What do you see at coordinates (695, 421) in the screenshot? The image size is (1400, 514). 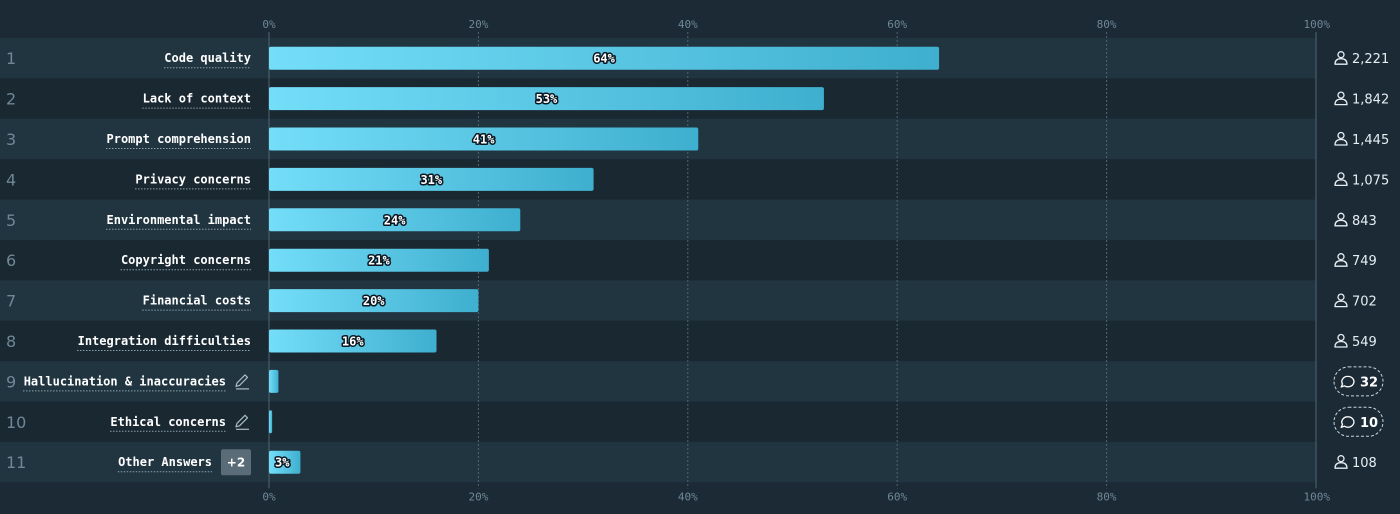 I see `chart-row: 10 Ethical concerns 10` at bounding box center [695, 421].